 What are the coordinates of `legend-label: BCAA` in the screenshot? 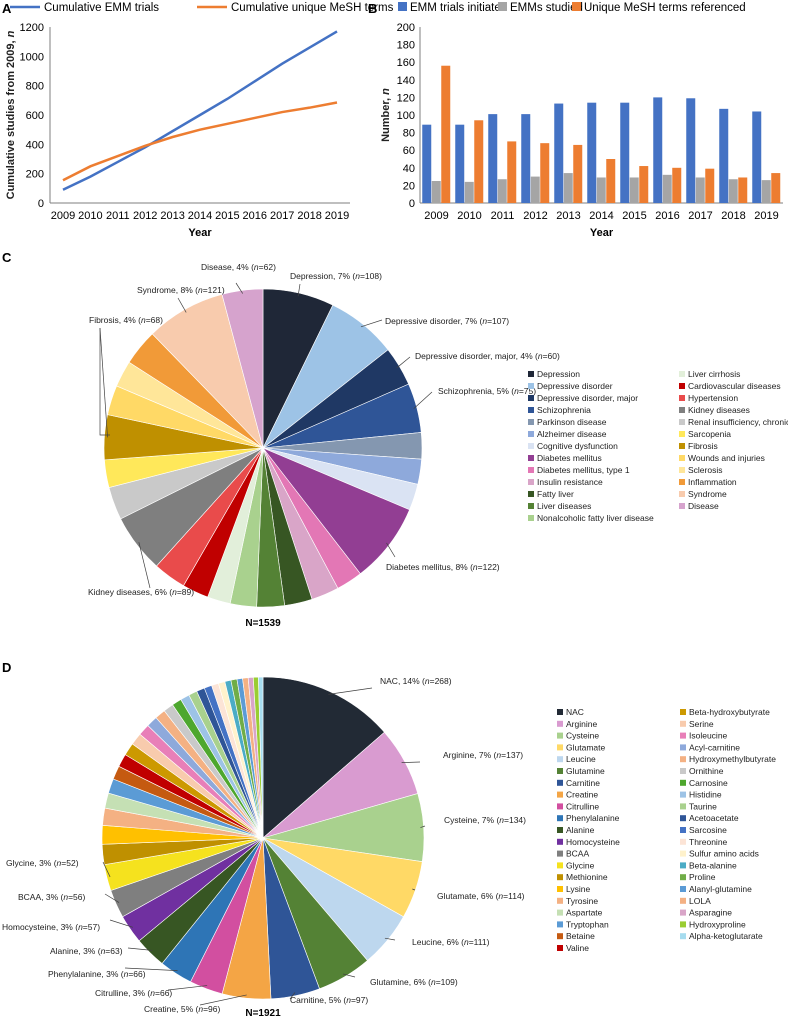 It's located at (577, 854).